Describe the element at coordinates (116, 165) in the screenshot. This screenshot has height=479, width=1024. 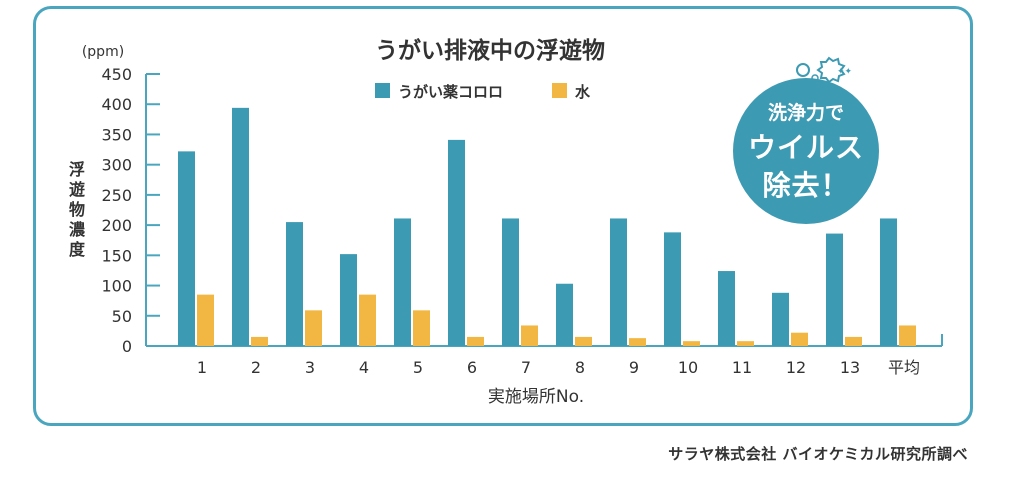
I see `y-tick-label: 300` at that location.